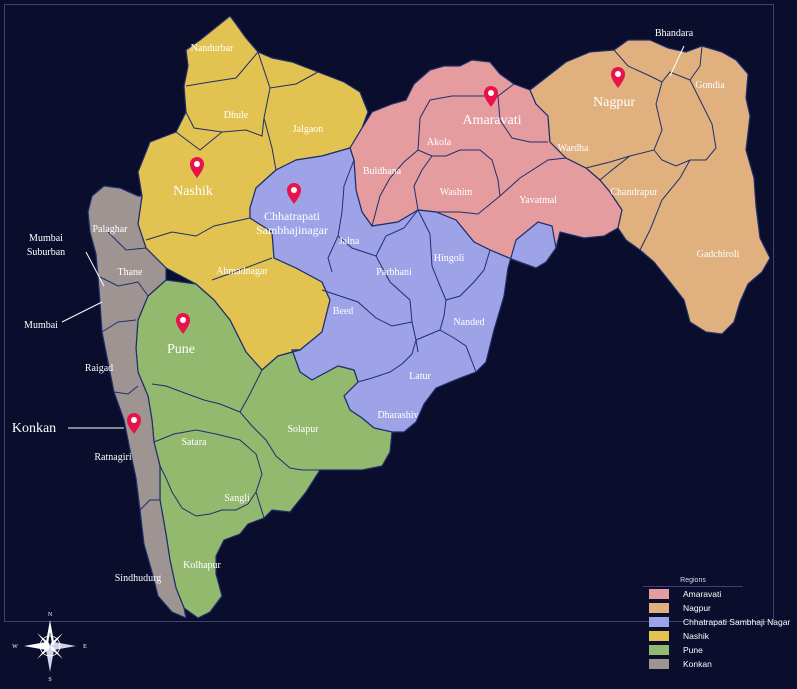  I want to click on legend-title: Regions, so click(693, 582).